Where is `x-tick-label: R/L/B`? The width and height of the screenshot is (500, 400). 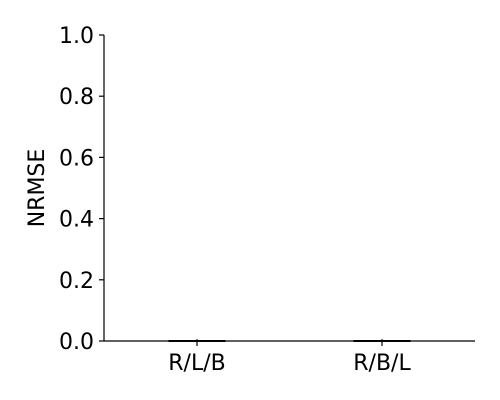
x-tick-label: R/L/B is located at coordinates (196, 363).